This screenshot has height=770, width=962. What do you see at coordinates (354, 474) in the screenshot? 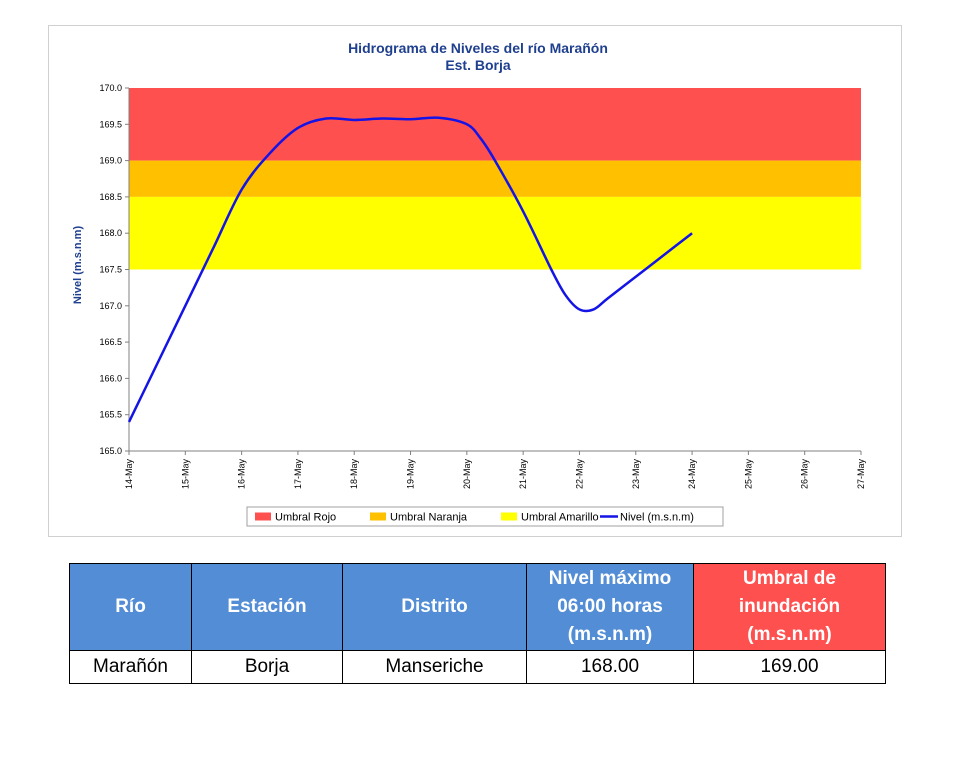
I see `x-tick-label: 18-May` at bounding box center [354, 474].